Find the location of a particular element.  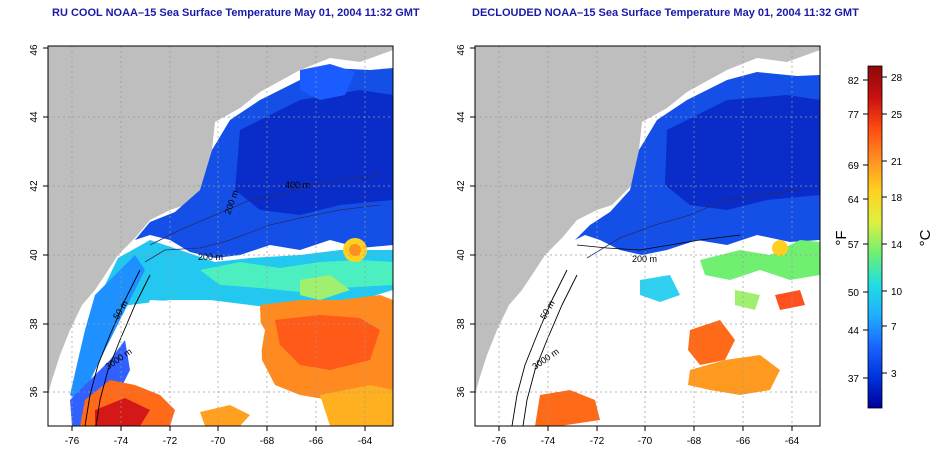

celsius-tick: 7 is located at coordinates (894, 327).